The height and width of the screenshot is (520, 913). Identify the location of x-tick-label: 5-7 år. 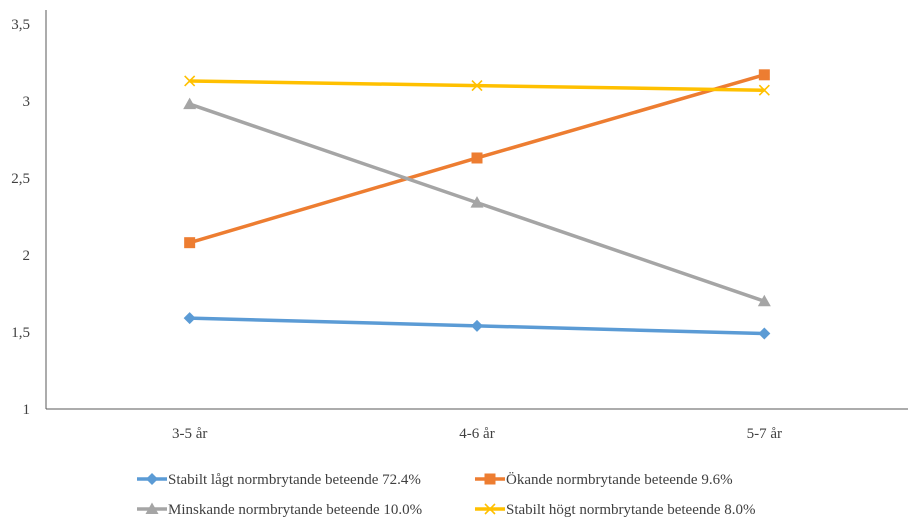
(764, 434).